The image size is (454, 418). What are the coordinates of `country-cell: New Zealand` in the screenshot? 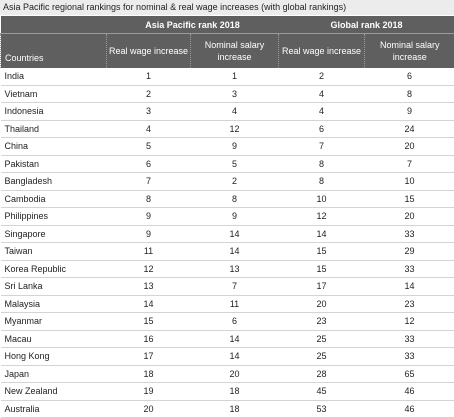 It's located at (54, 392).